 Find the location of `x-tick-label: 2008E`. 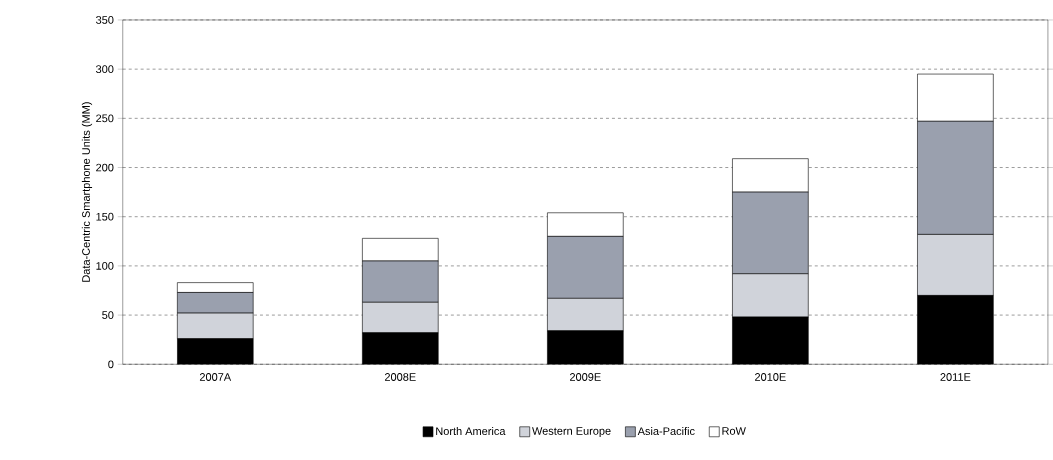

x-tick-label: 2008E is located at coordinates (400, 377).